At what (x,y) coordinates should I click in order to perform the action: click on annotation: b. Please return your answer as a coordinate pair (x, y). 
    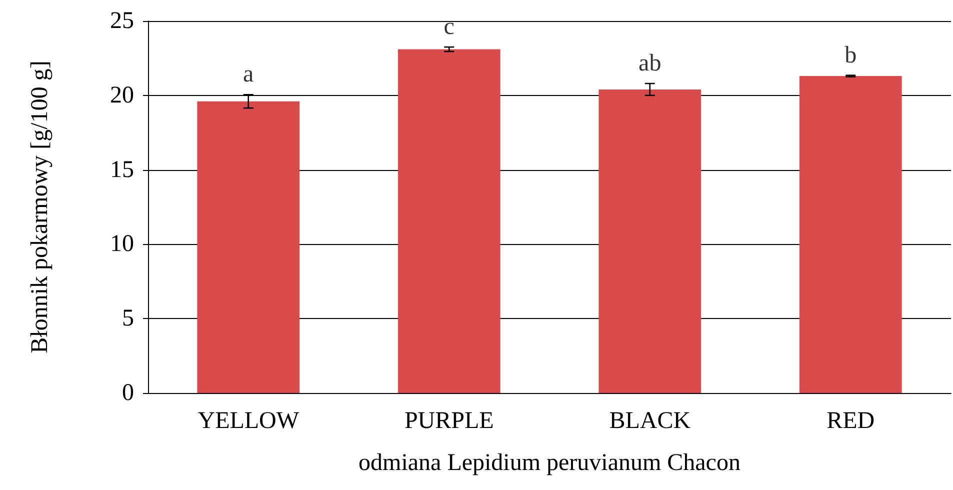
    Looking at the image, I should click on (850, 55).